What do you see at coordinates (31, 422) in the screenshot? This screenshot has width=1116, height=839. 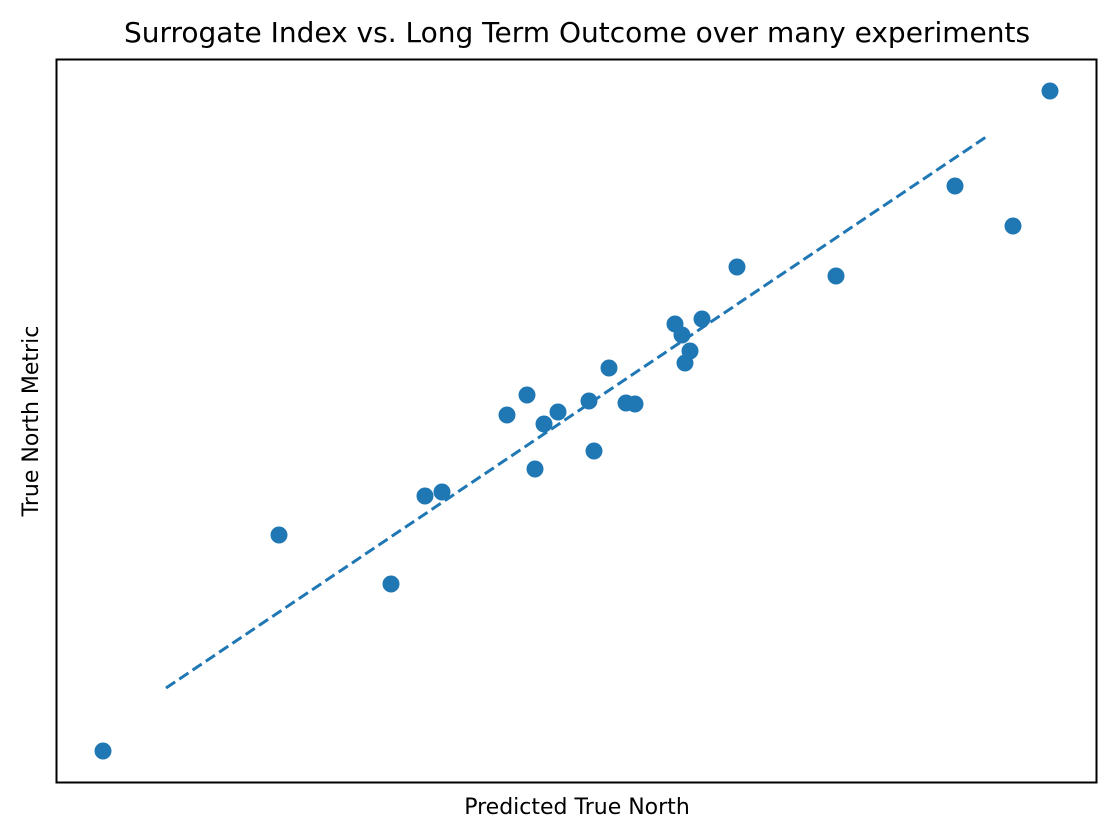 I see `y-axis-label: True North Metric` at bounding box center [31, 422].